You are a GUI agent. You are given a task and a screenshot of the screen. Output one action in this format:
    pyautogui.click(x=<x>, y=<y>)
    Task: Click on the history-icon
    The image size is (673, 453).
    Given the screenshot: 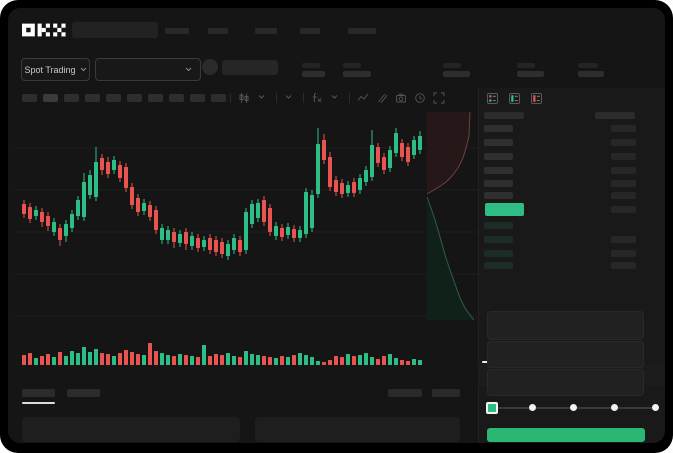 What is the action you would take?
    pyautogui.click(x=420, y=98)
    